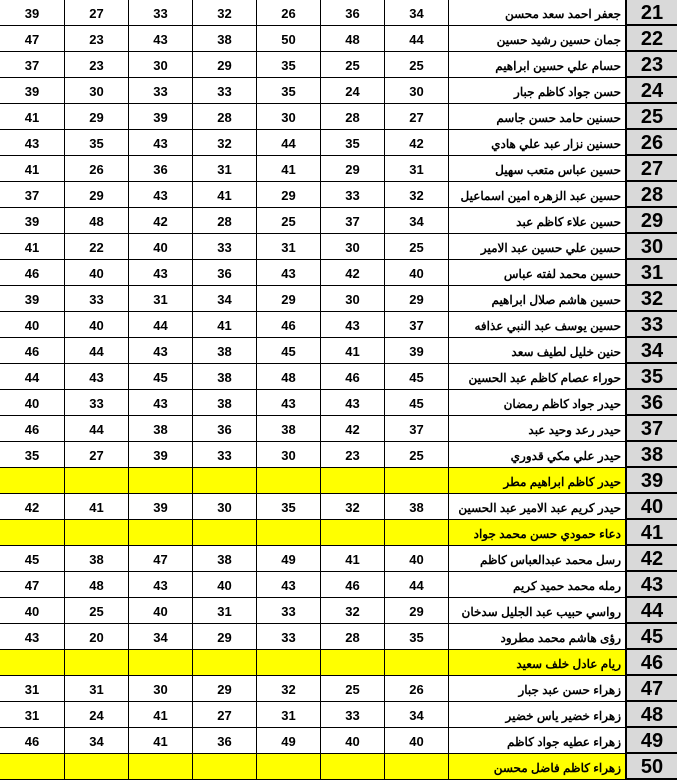 The height and width of the screenshot is (781, 677). I want to click on row-number-cell: 49, so click(651, 741).